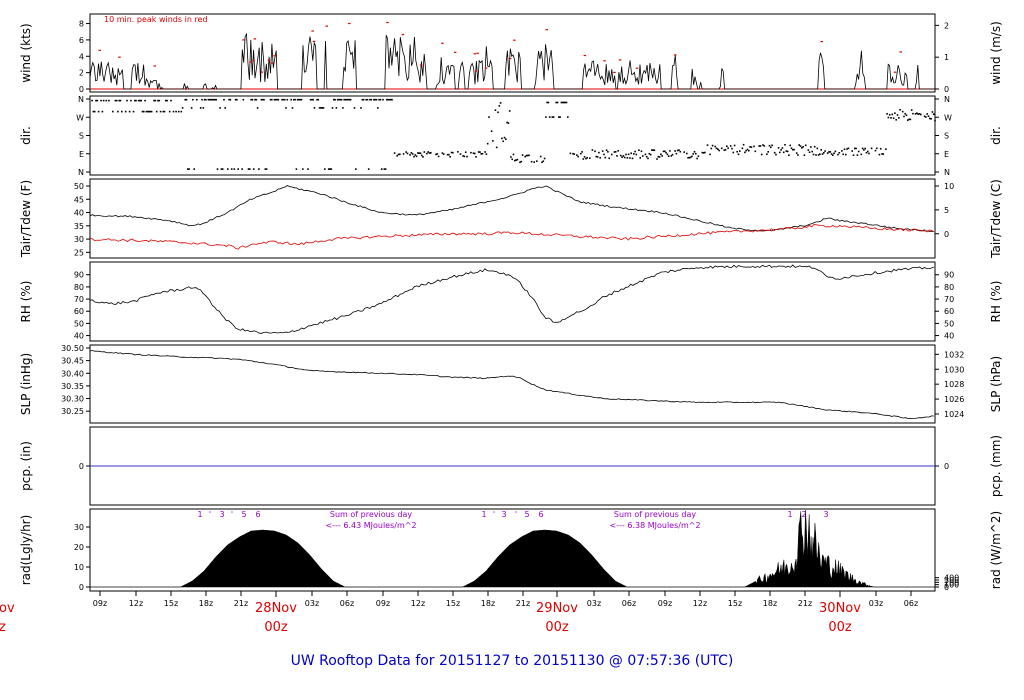 This screenshot has width=1024, height=700. I want to click on rh-left-tick-label: 50, so click(79, 323).